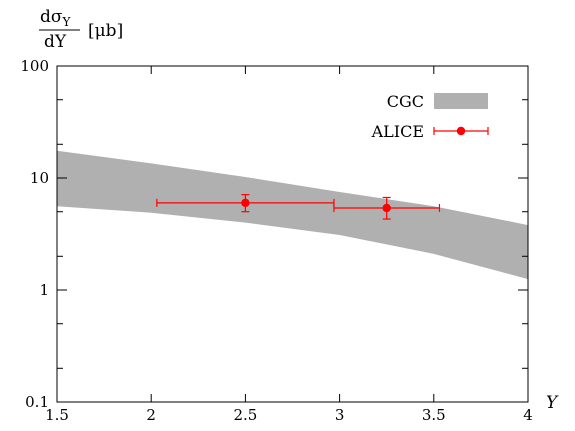 Image resolution: width=575 pixels, height=431 pixels. I want to click on legend-swatch-alice, so click(461, 131).